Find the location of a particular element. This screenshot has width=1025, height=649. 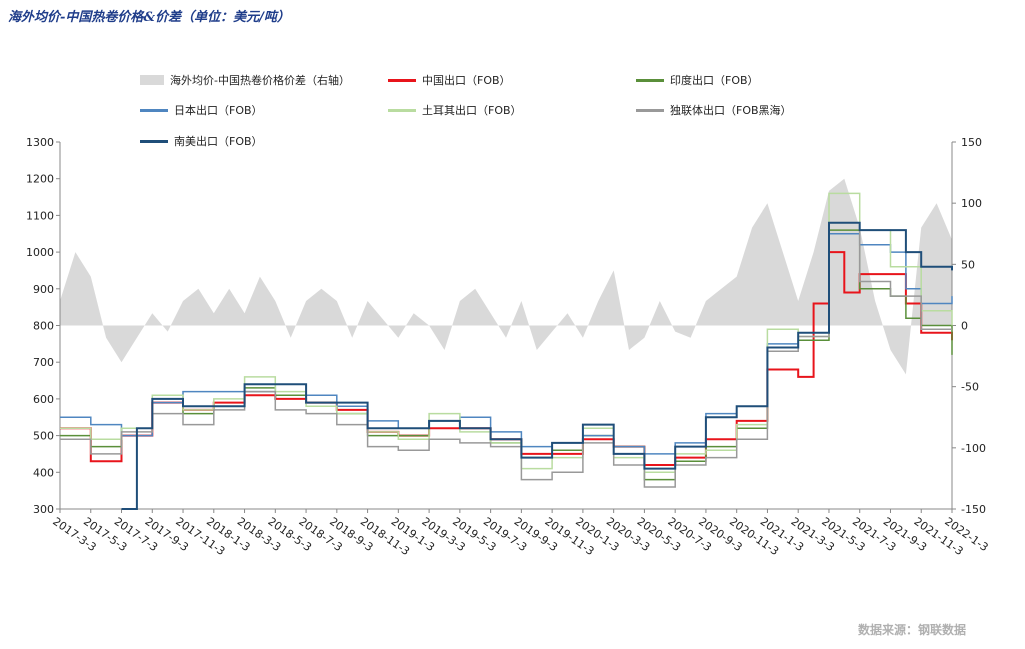

legend-label: 印度出口（FOB） is located at coordinates (714, 80).